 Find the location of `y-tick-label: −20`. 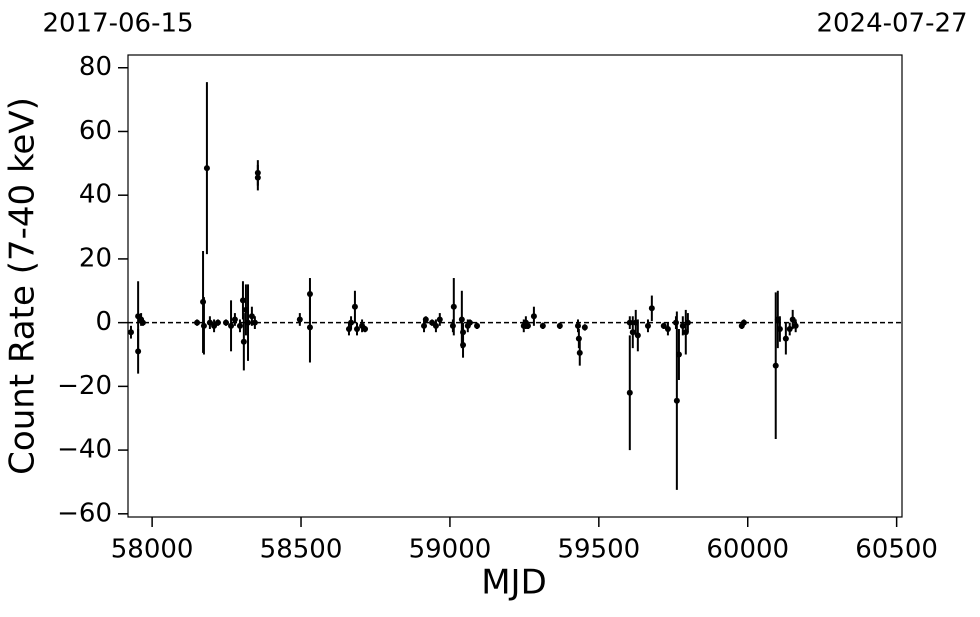

y-tick-label: −20 is located at coordinates (84, 386).